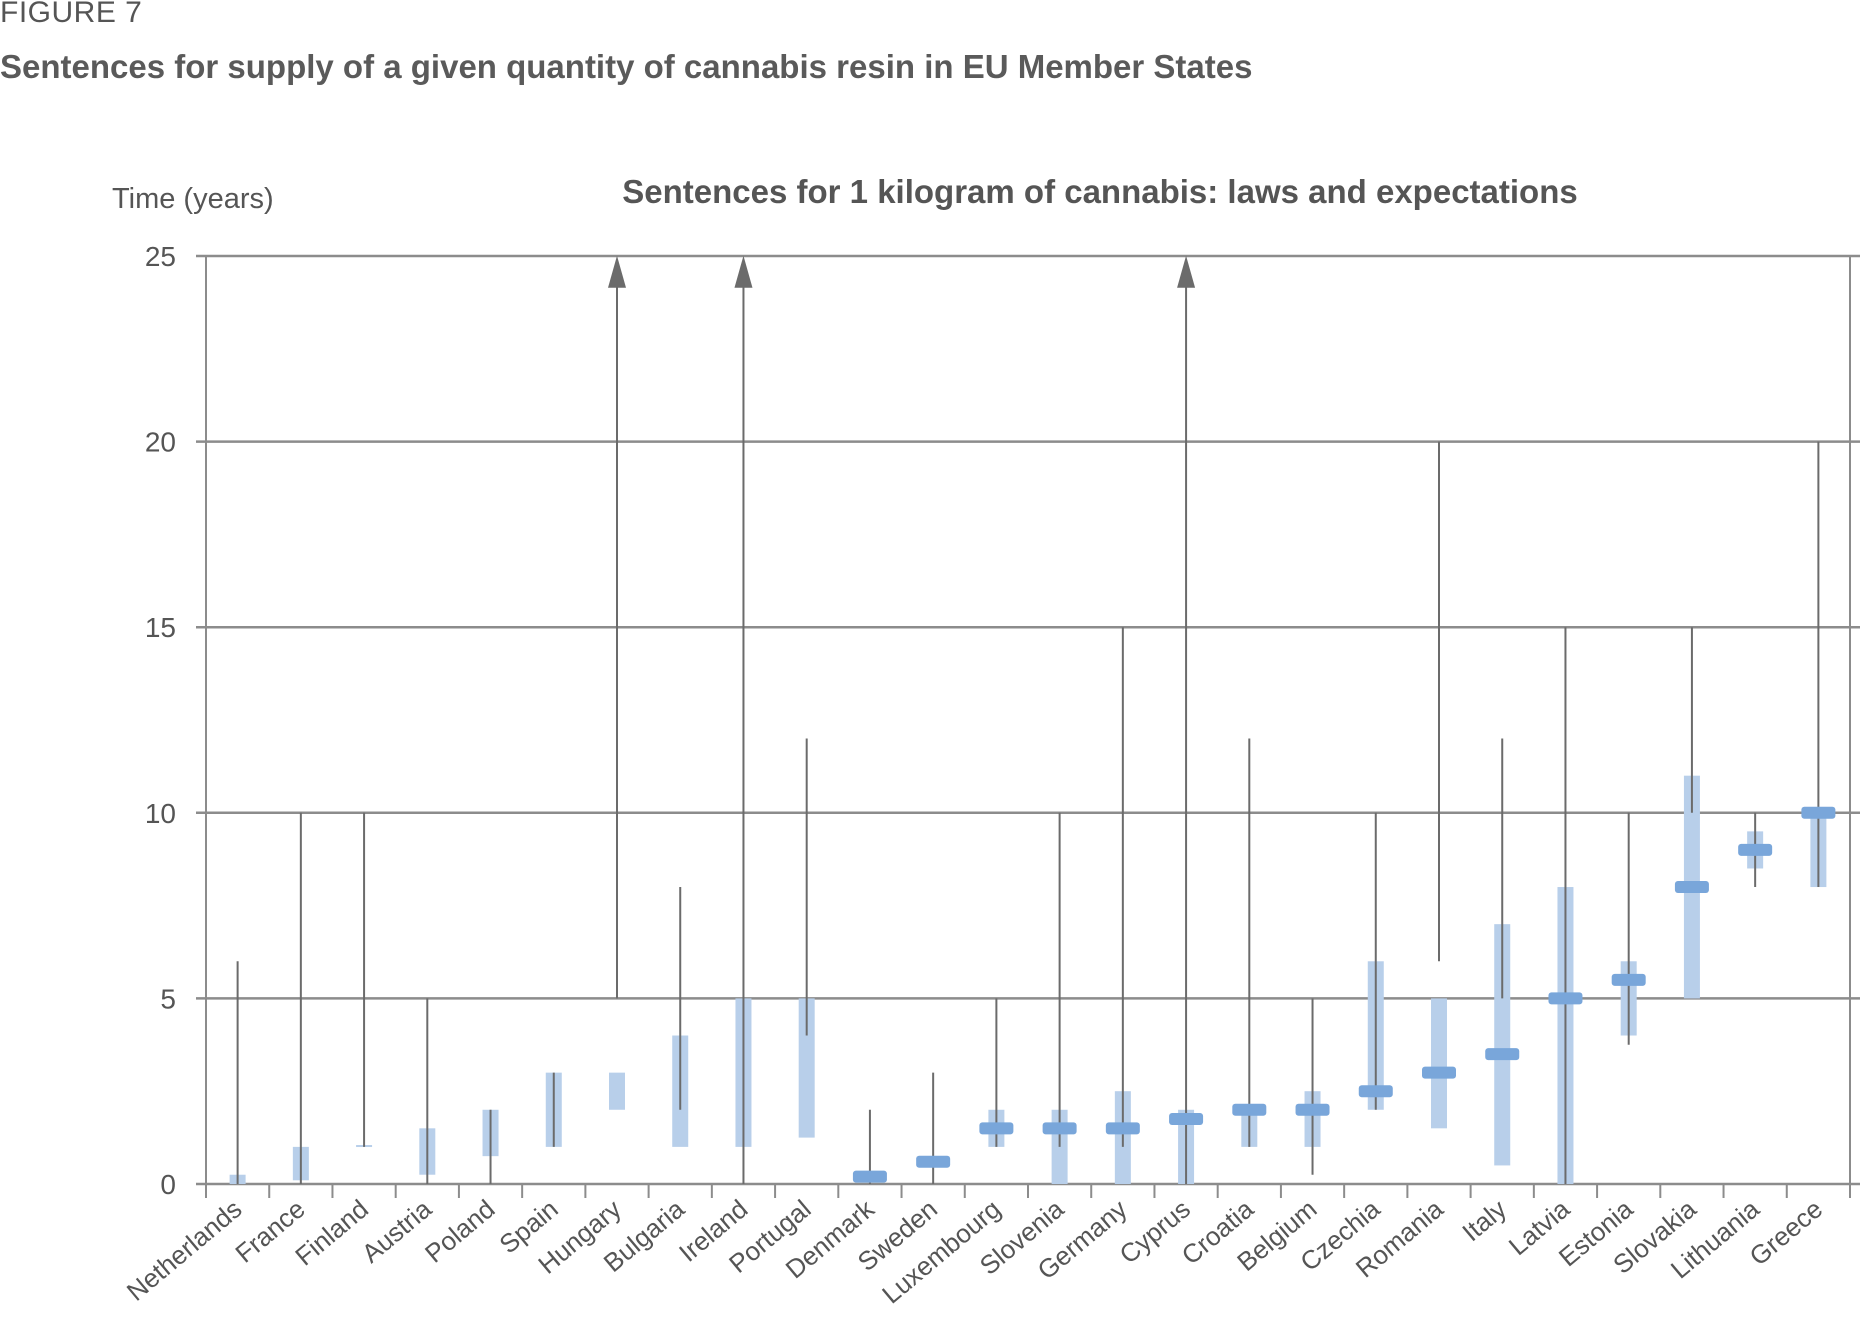 The width and height of the screenshot is (1860, 1341). Describe the element at coordinates (193, 199) in the screenshot. I see `y-axis-label: Time (years)` at that location.